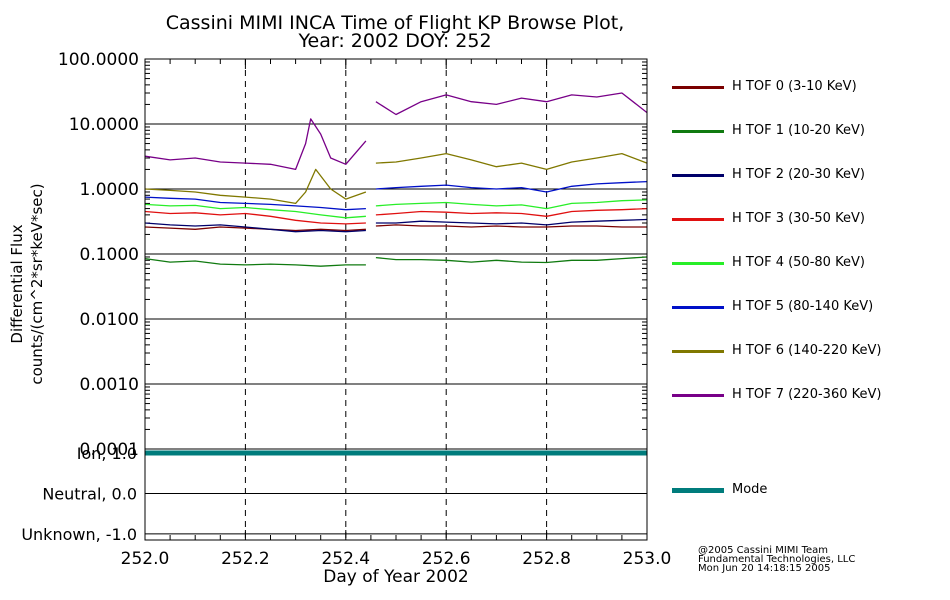 The width and height of the screenshot is (950, 600). I want to click on legend-label: H TOF 0 (3-10 KeV), so click(794, 86).